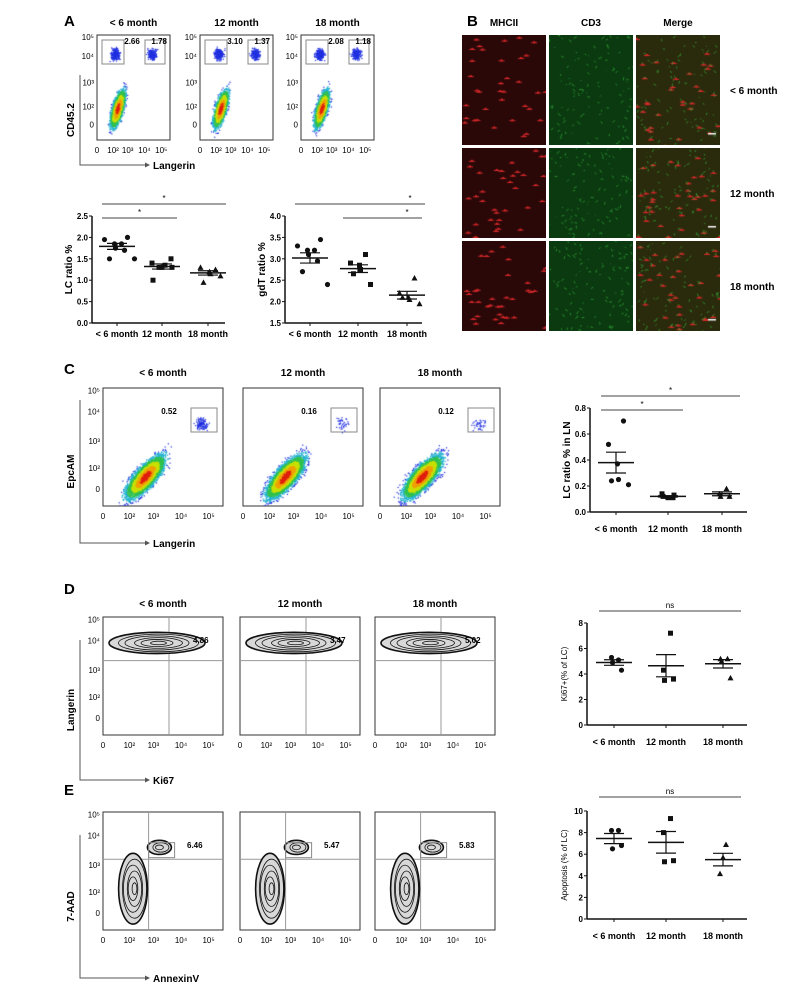  I want to click on significance-label: *, so click(406, 212).